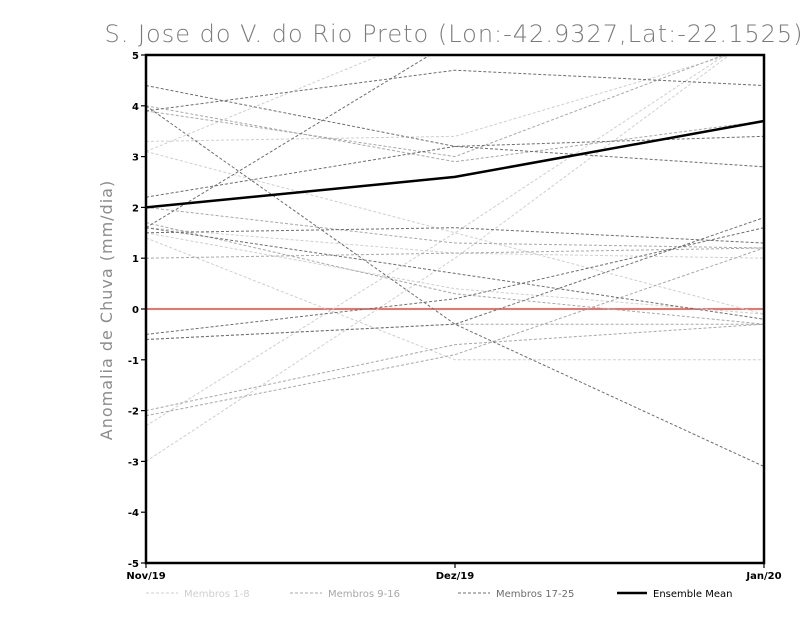  What do you see at coordinates (133, 513) in the screenshot?
I see `y-tick-label: -4` at bounding box center [133, 513].